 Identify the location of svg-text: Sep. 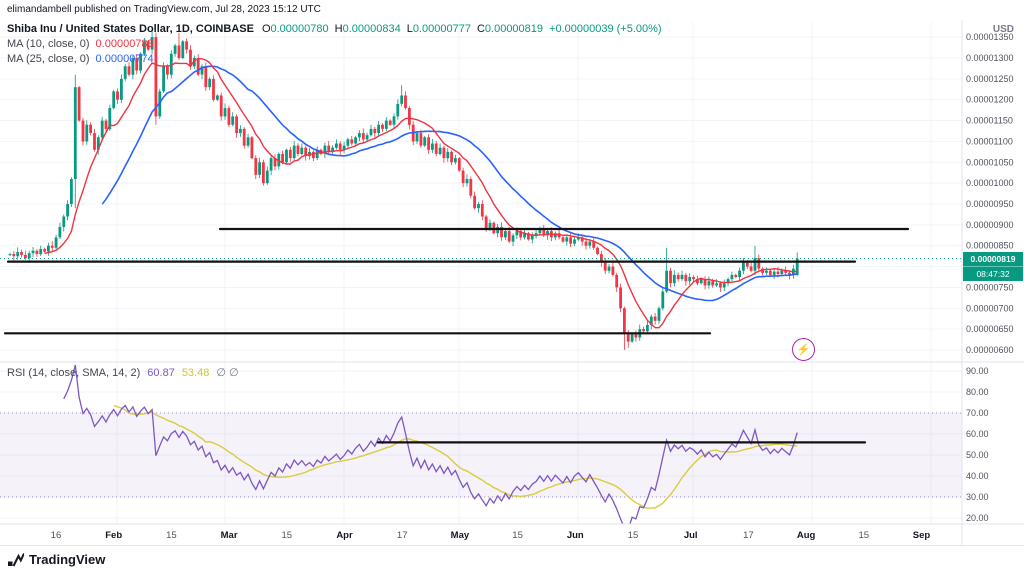
(922, 535).